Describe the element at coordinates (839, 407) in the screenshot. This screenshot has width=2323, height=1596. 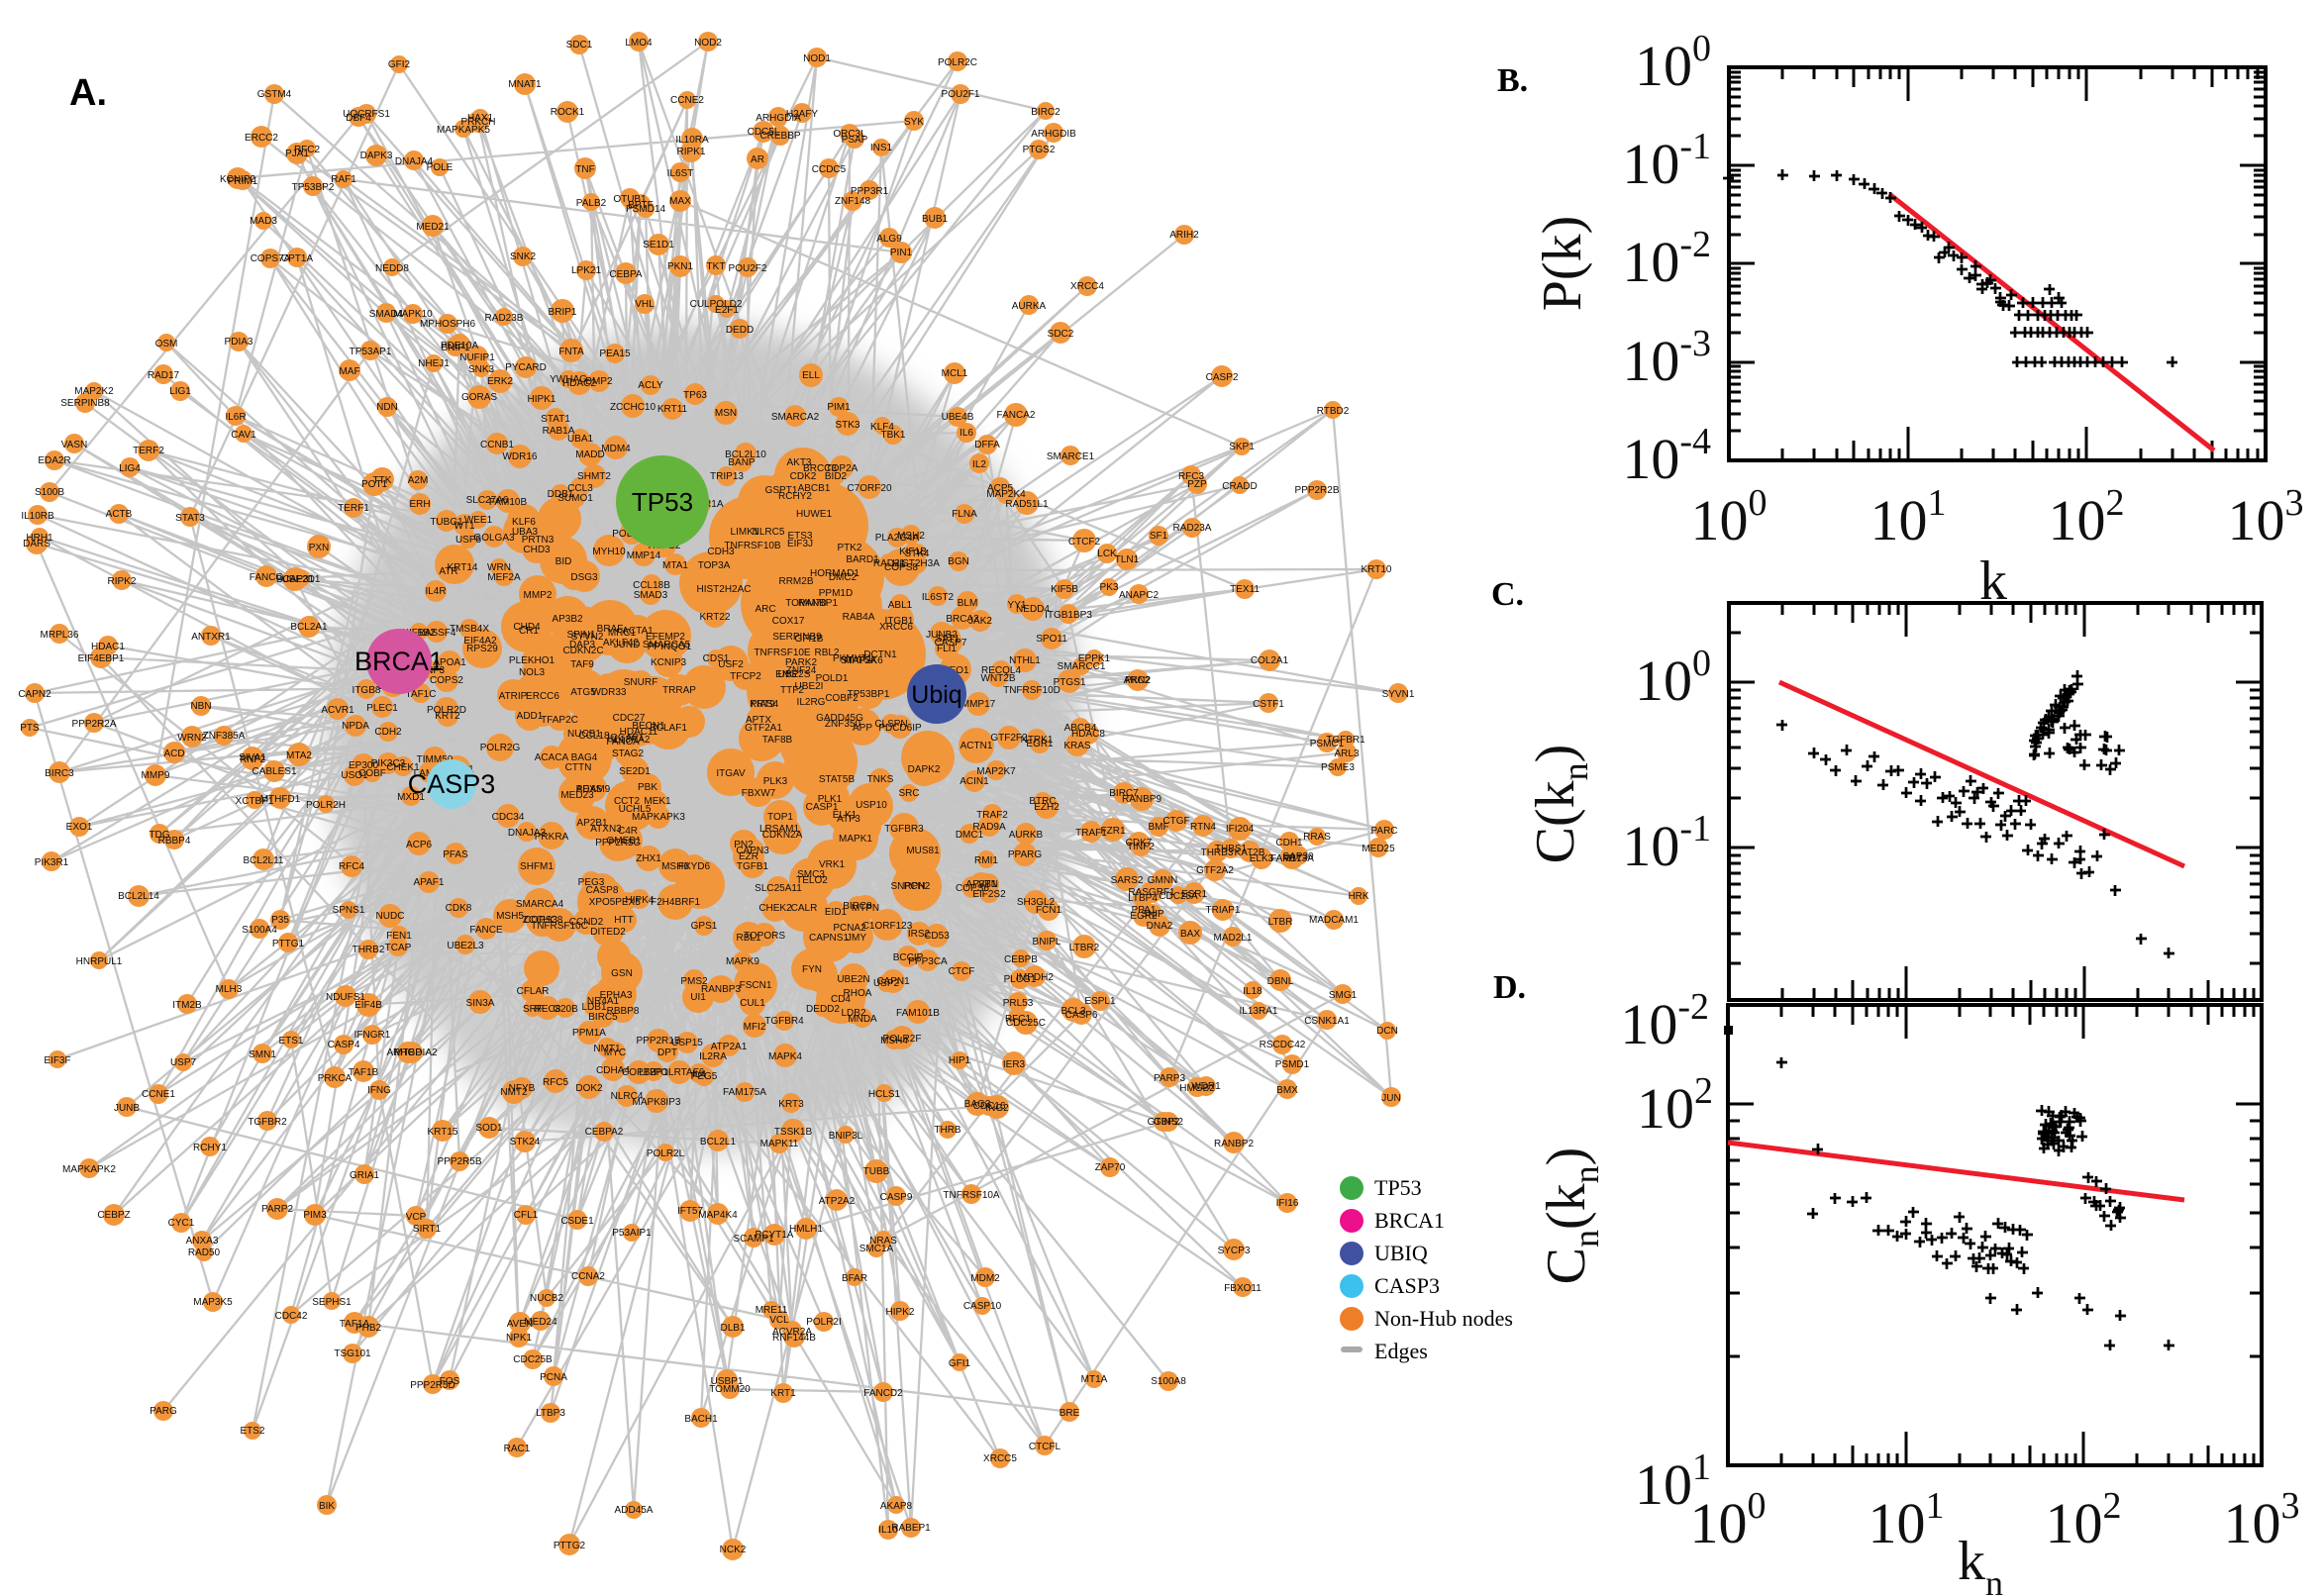
I see `svg-text: PIM1` at that location.